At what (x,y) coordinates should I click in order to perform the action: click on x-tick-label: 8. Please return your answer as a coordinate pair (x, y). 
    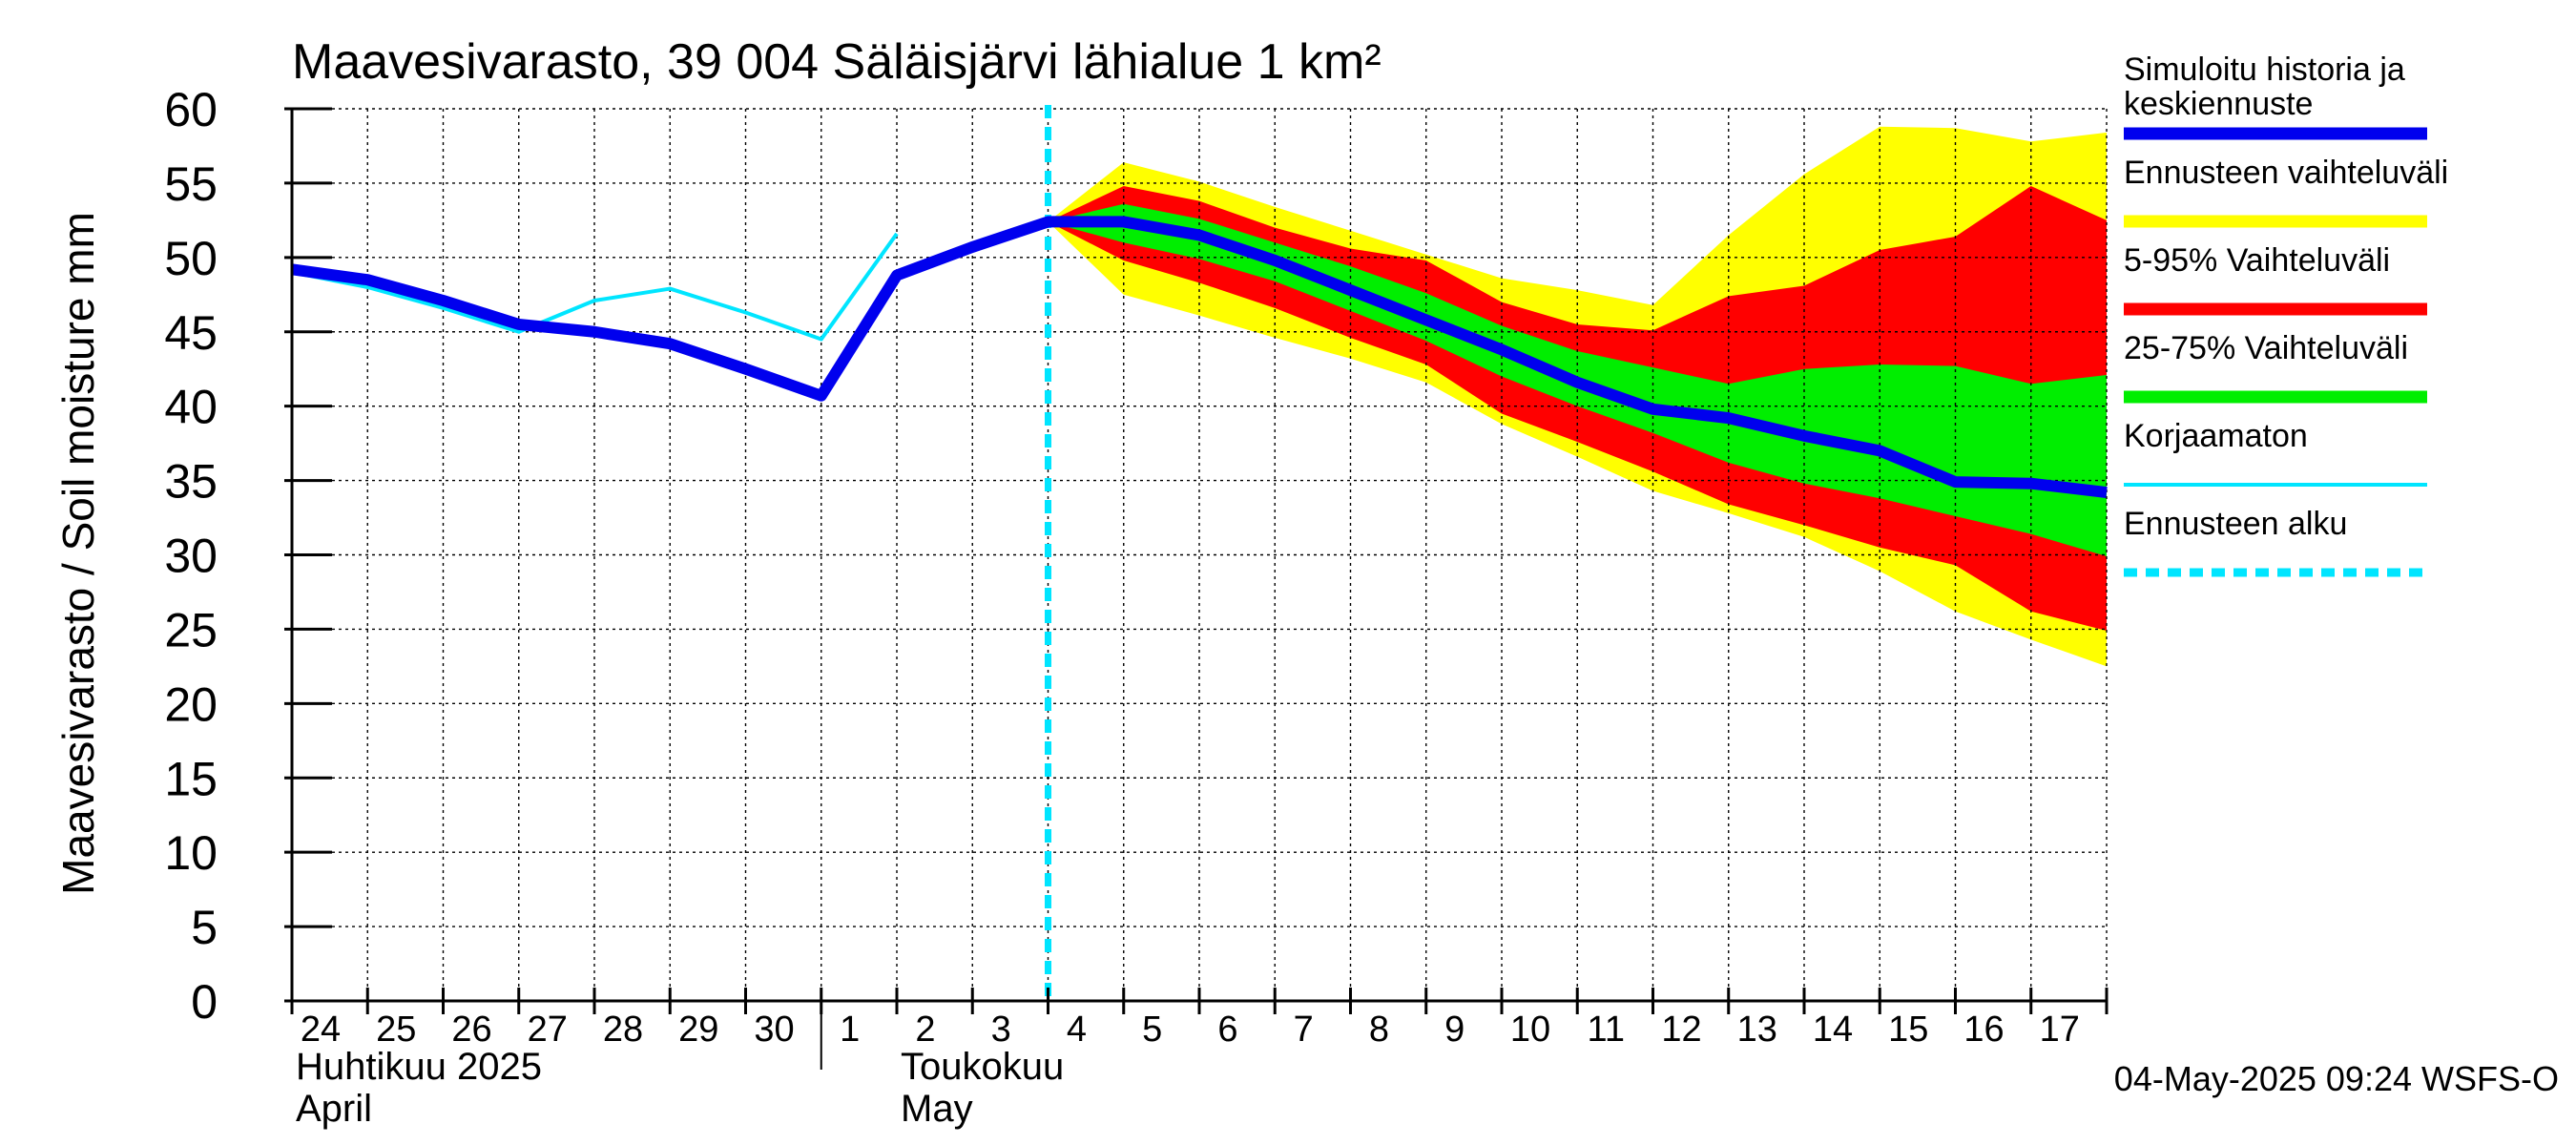
    Looking at the image, I should click on (1379, 1030).